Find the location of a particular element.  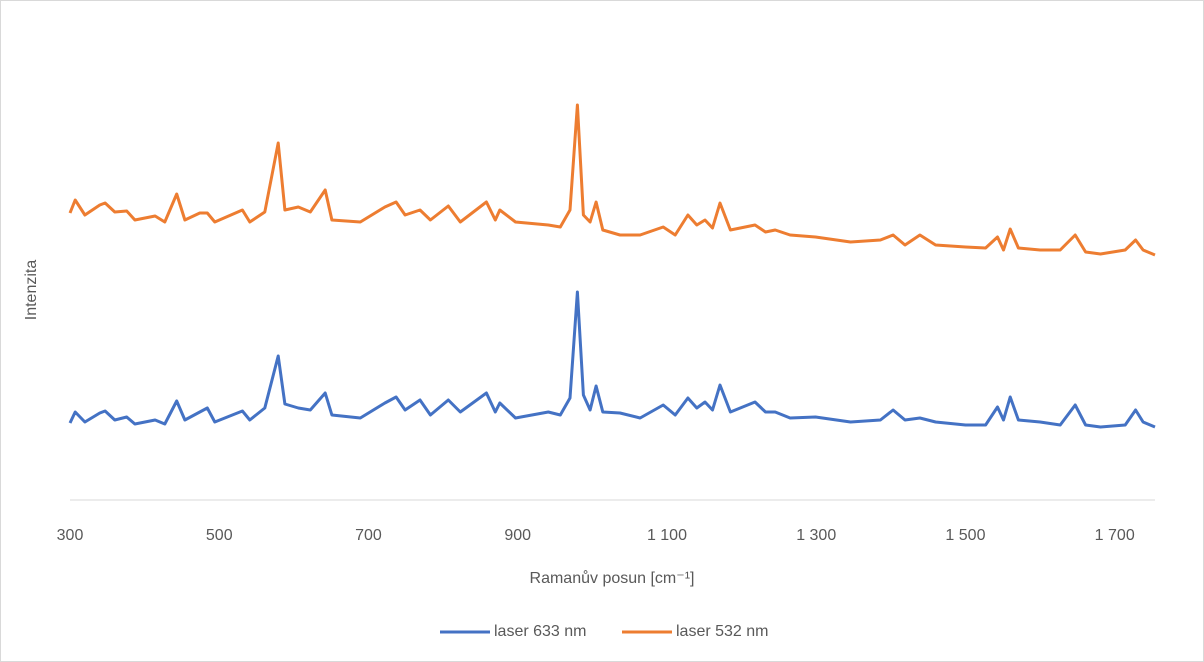

x-axis-label: Ramanův posun [cm⁻¹] is located at coordinates (612, 578).